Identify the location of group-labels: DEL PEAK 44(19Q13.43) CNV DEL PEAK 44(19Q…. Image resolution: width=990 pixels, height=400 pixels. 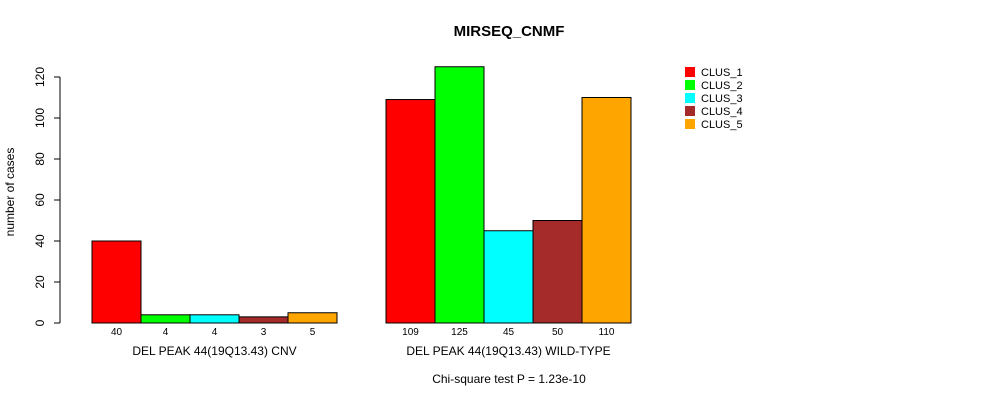
(371, 351).